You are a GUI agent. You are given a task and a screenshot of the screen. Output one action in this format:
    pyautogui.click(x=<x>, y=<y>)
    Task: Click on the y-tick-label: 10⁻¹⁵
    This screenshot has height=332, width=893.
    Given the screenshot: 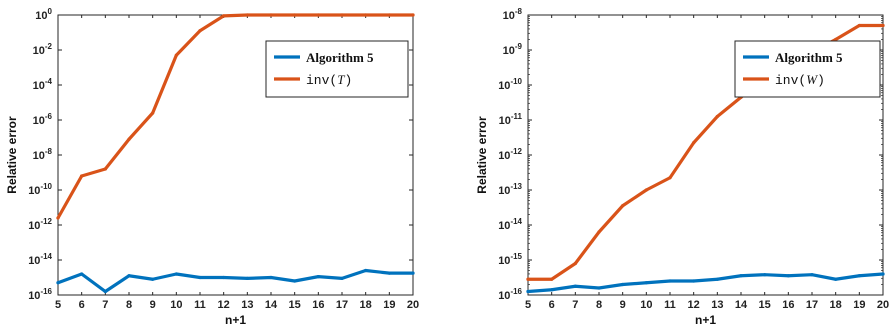 What is the action you would take?
    pyautogui.click(x=510, y=259)
    